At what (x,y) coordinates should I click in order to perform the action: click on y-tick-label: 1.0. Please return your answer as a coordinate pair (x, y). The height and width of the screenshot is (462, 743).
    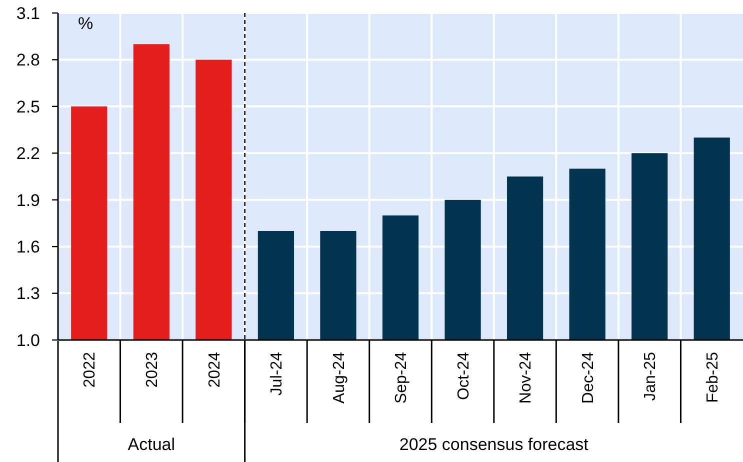
    Looking at the image, I should click on (28, 340).